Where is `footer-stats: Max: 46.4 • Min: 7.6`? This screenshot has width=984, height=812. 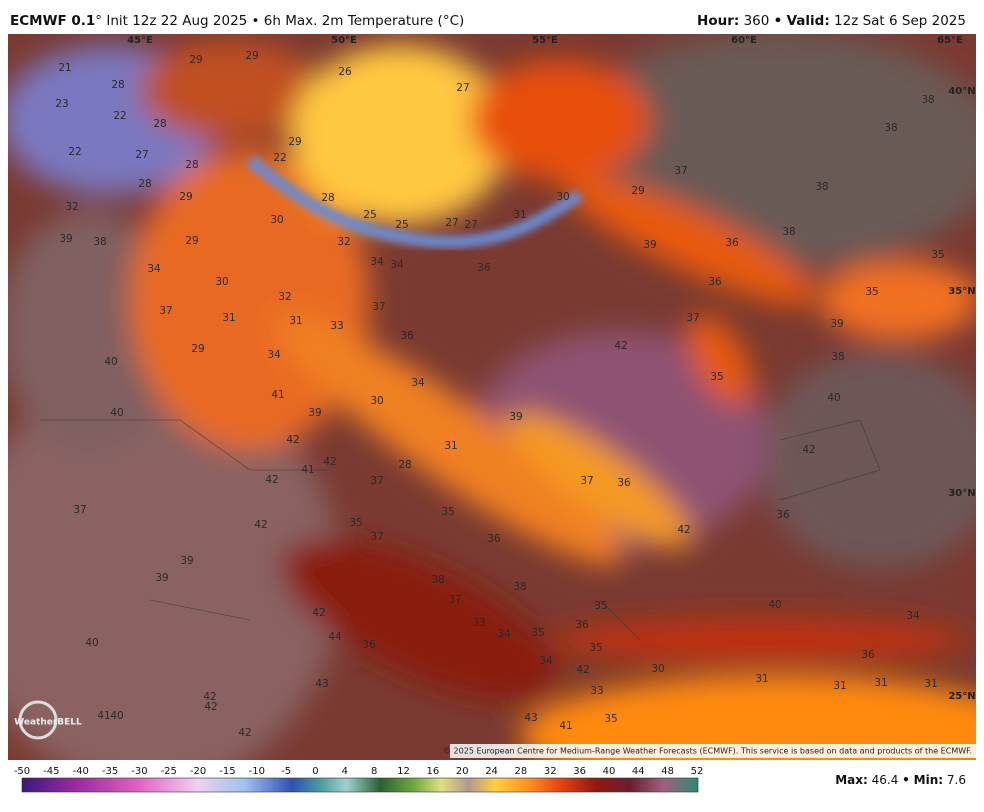
footer-stats: Max: 46.4 • Min: 7.6 is located at coordinates (900, 780).